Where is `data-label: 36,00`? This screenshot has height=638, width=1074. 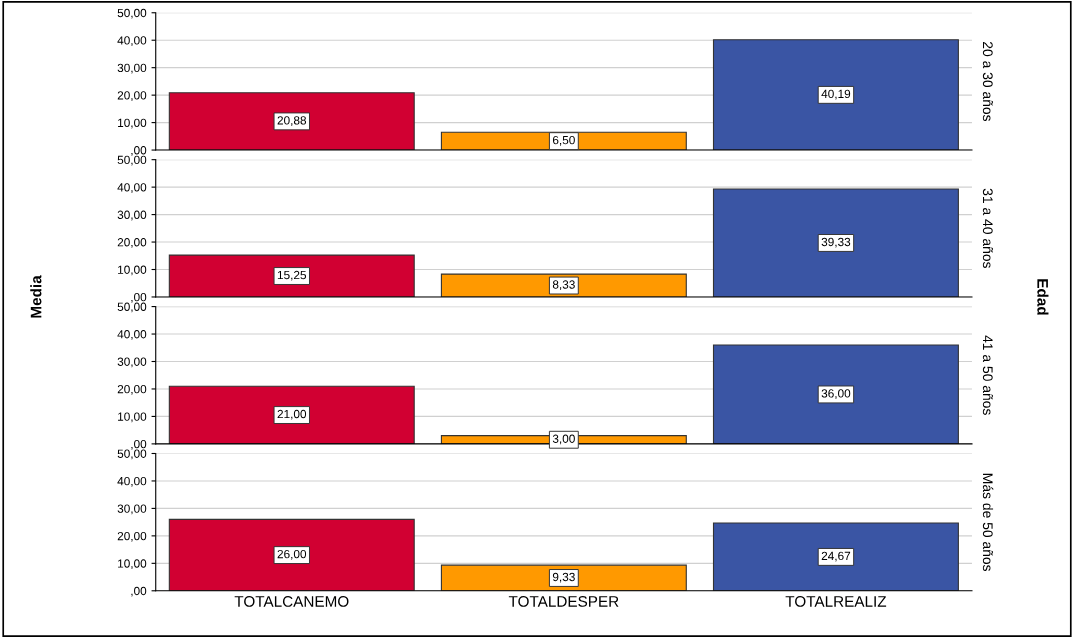 data-label: 36,00 is located at coordinates (836, 394).